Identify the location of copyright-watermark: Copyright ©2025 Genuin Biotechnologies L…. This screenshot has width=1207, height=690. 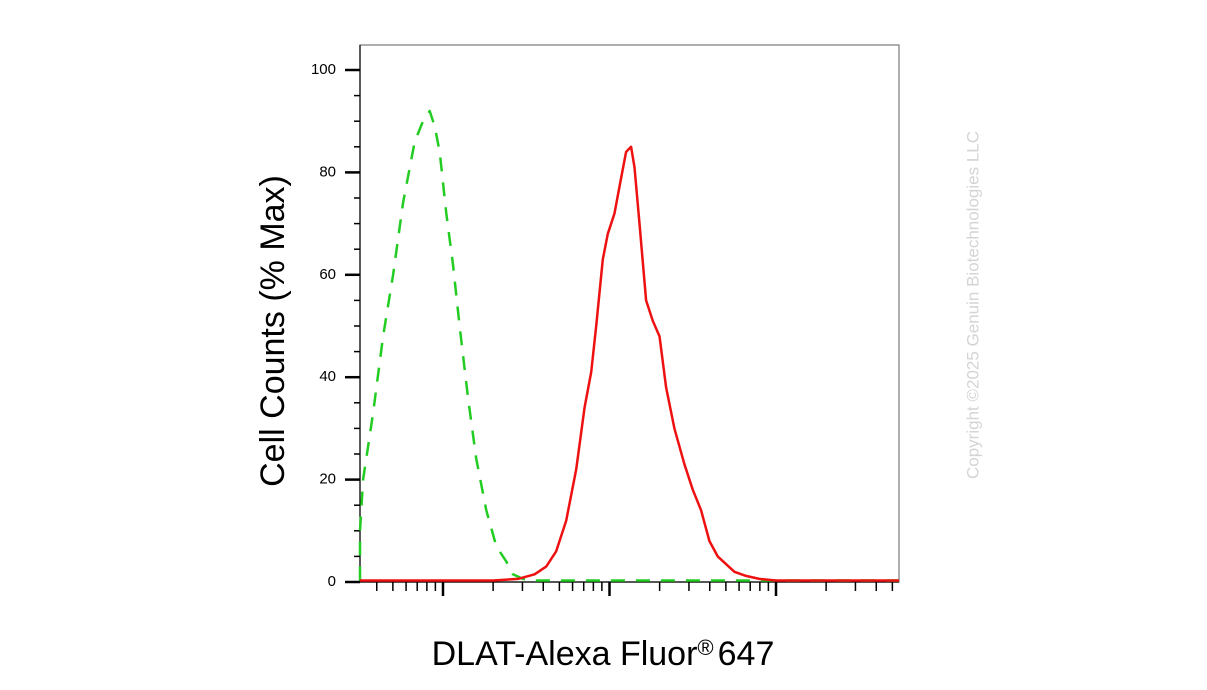
(972, 305).